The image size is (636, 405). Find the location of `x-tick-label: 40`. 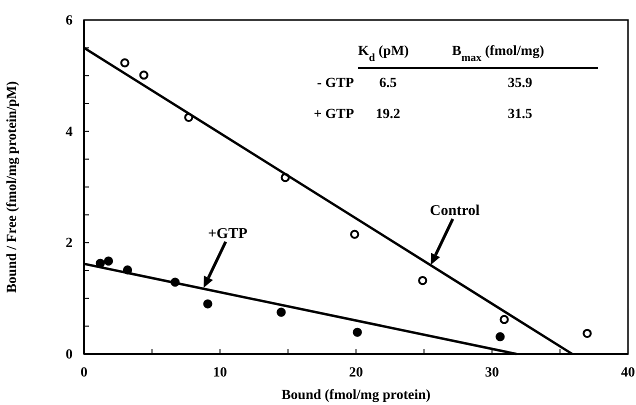

x-tick-label: 40 is located at coordinates (628, 373).